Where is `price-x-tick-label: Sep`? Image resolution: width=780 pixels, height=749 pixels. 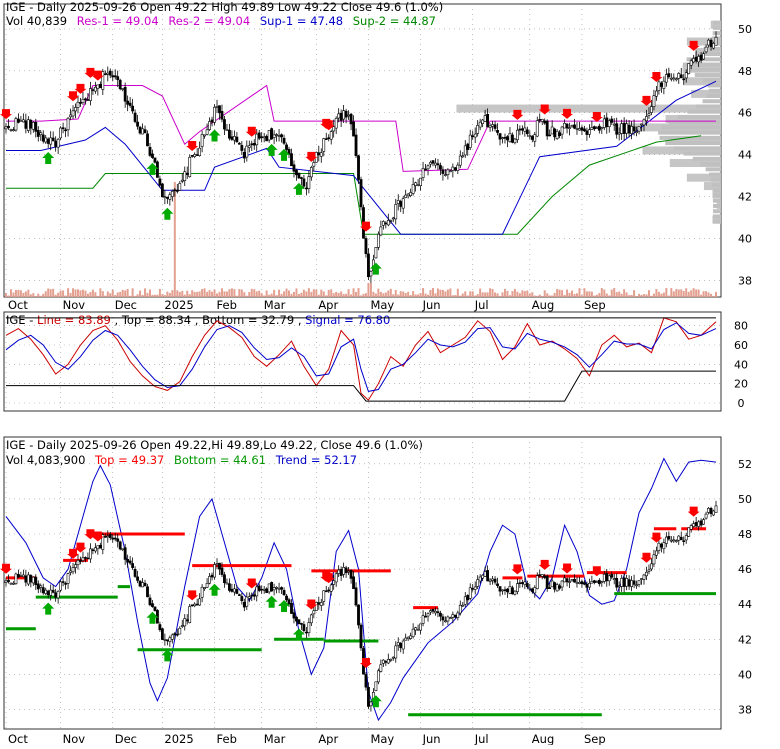 price-x-tick-label: Sep is located at coordinates (595, 305).